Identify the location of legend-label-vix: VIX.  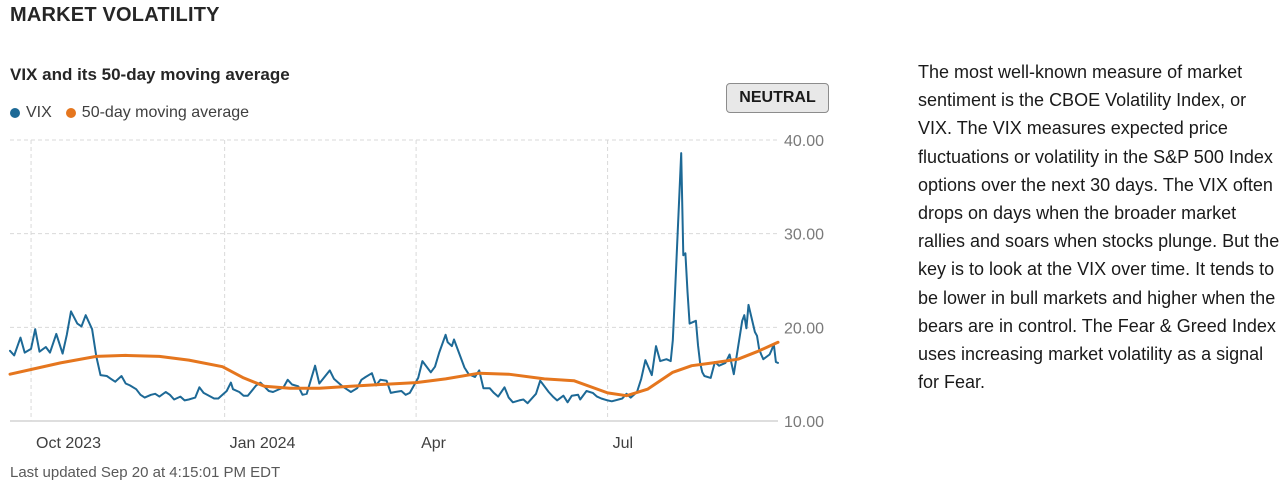
(39, 112).